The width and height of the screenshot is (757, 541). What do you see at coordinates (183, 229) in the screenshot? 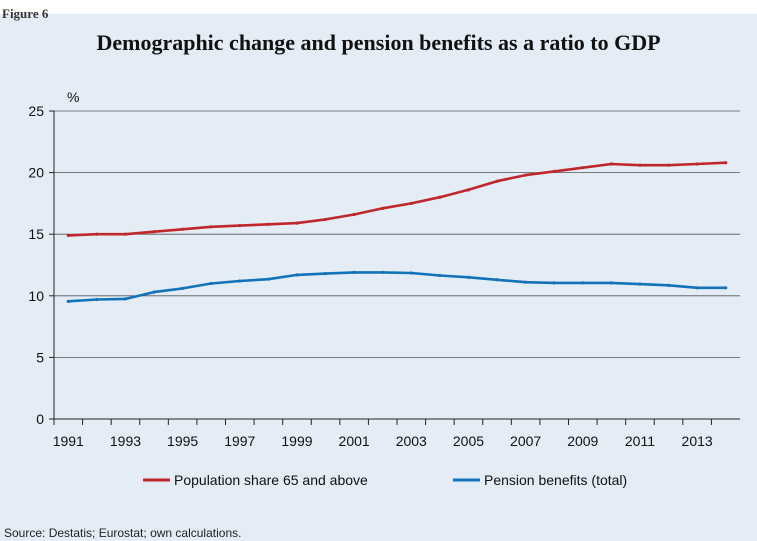
I see `series-0-point-1995` at bounding box center [183, 229].